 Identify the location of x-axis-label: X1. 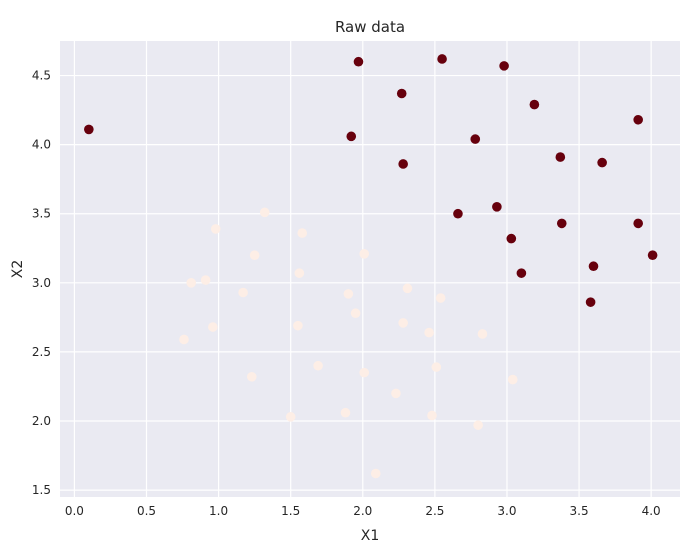
(370, 535).